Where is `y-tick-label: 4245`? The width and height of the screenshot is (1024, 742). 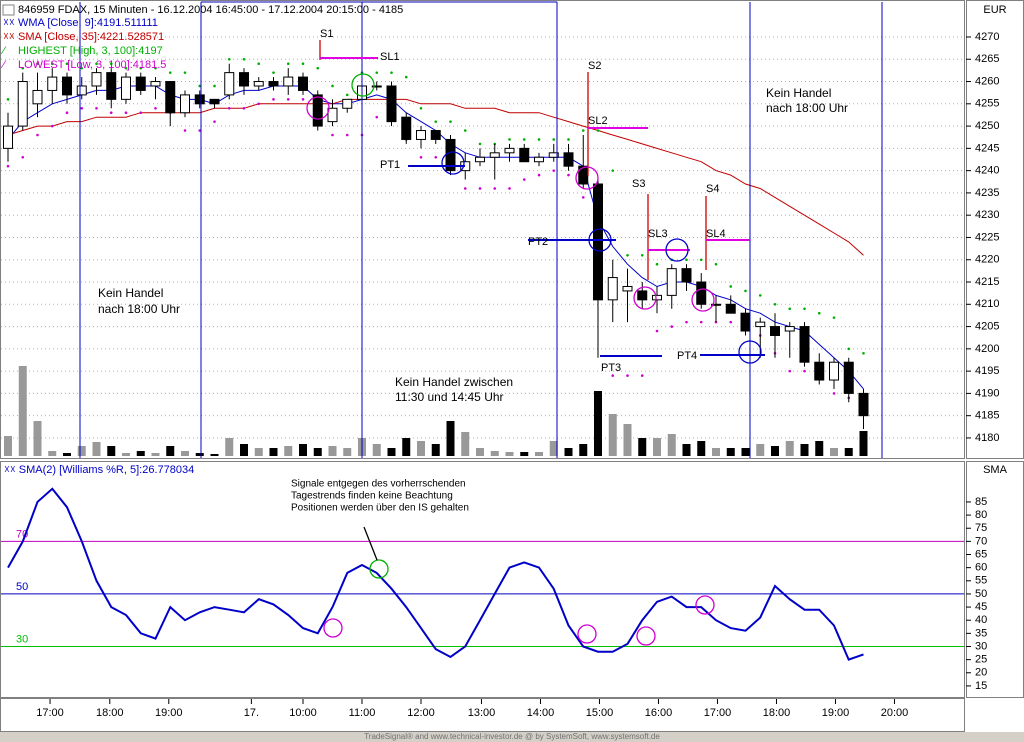
y-tick-label: 4245 is located at coordinates (987, 148).